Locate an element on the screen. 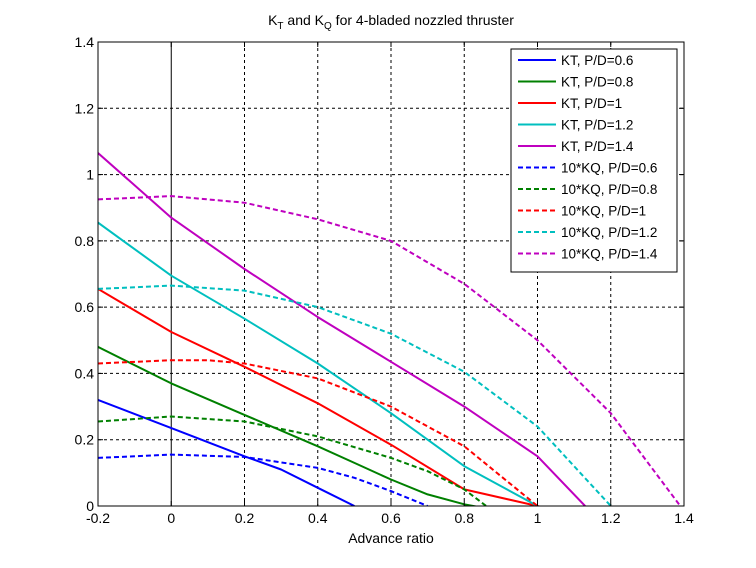  x-tick-label: 0.4 is located at coordinates (318, 518).